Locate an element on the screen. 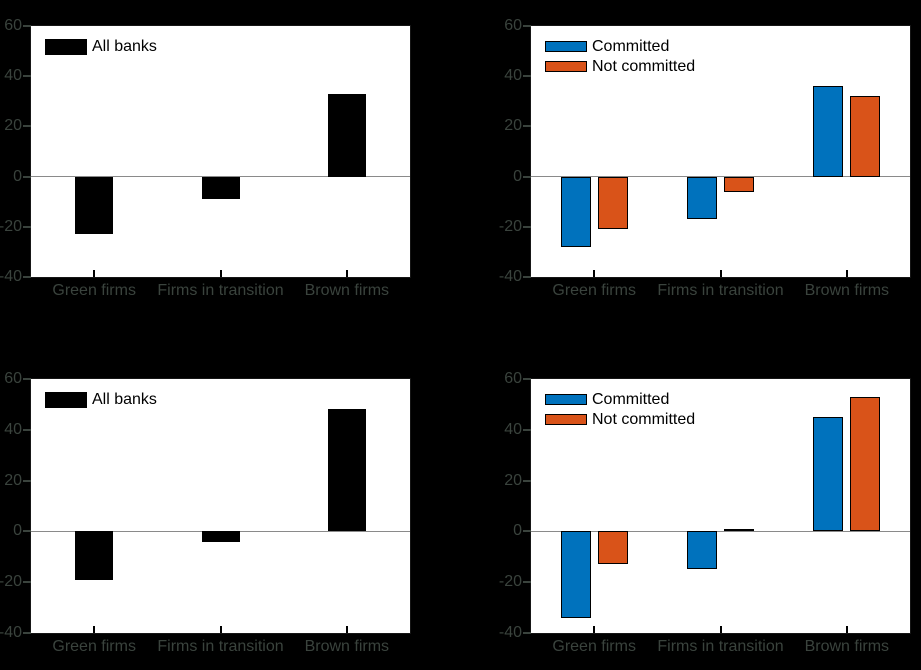  bar-not-committed-firms-in-transition is located at coordinates (739, 530).